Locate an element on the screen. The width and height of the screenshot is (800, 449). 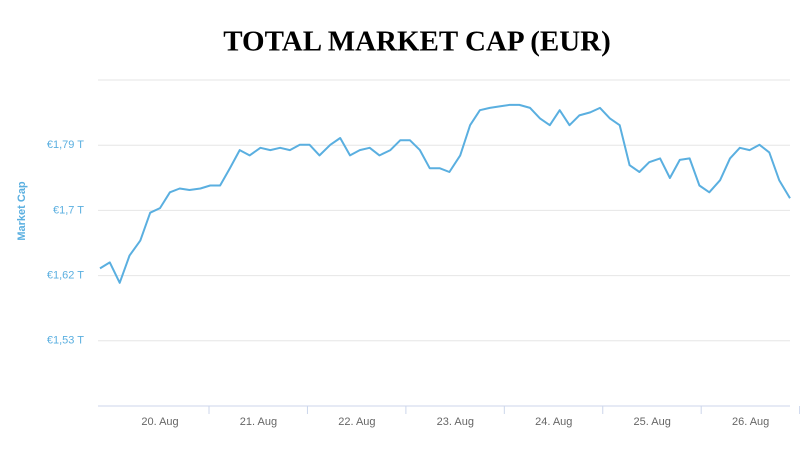
x-tick-label: 26. Aug is located at coordinates (750, 422).